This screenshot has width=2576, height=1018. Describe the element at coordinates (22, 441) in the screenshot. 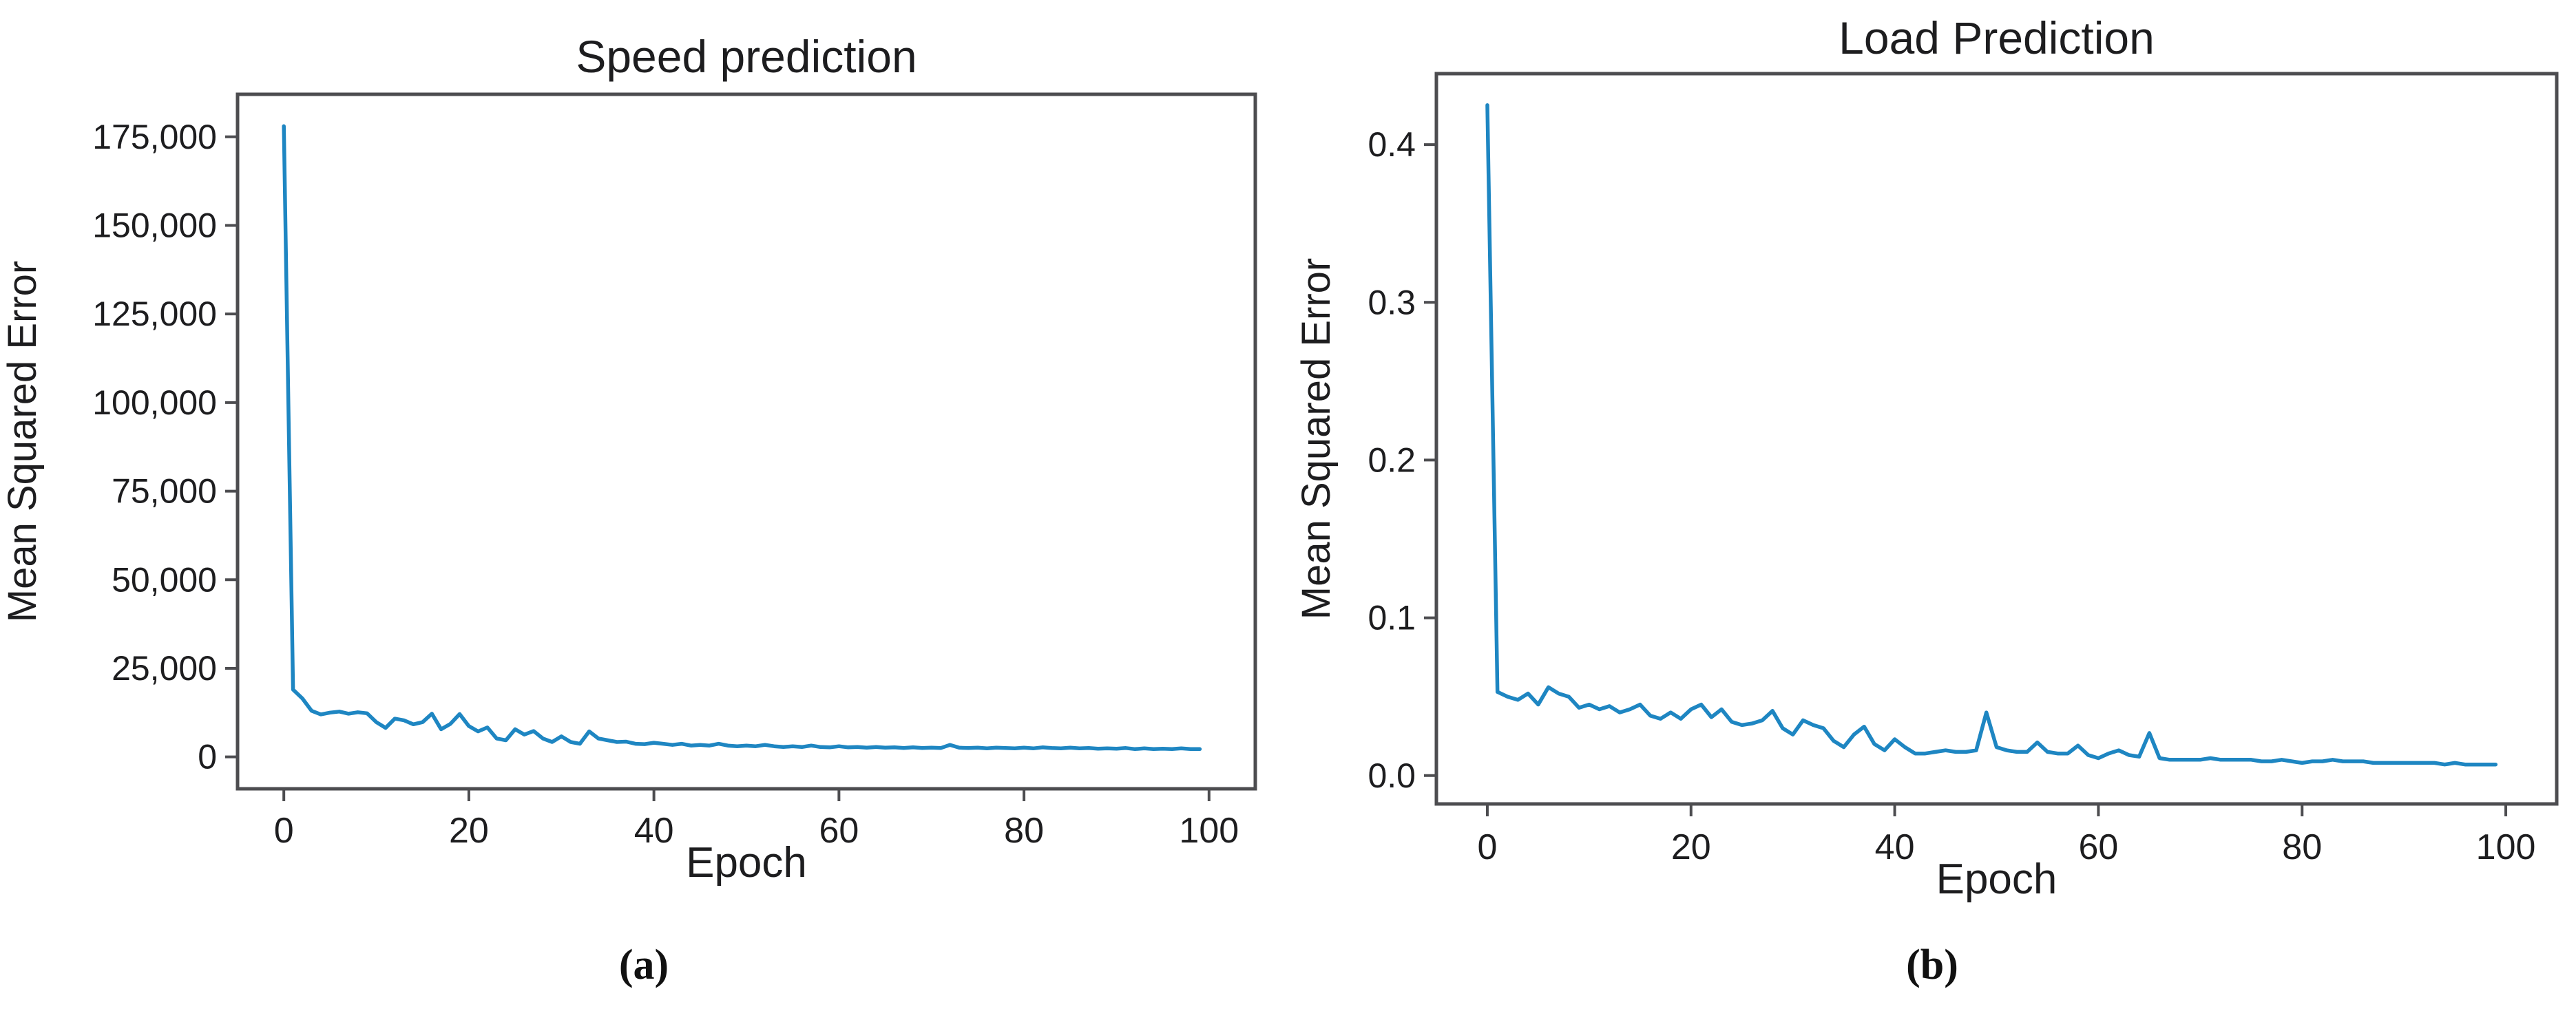

I see `y-axis-label-speed: Mean Squared Error` at that location.